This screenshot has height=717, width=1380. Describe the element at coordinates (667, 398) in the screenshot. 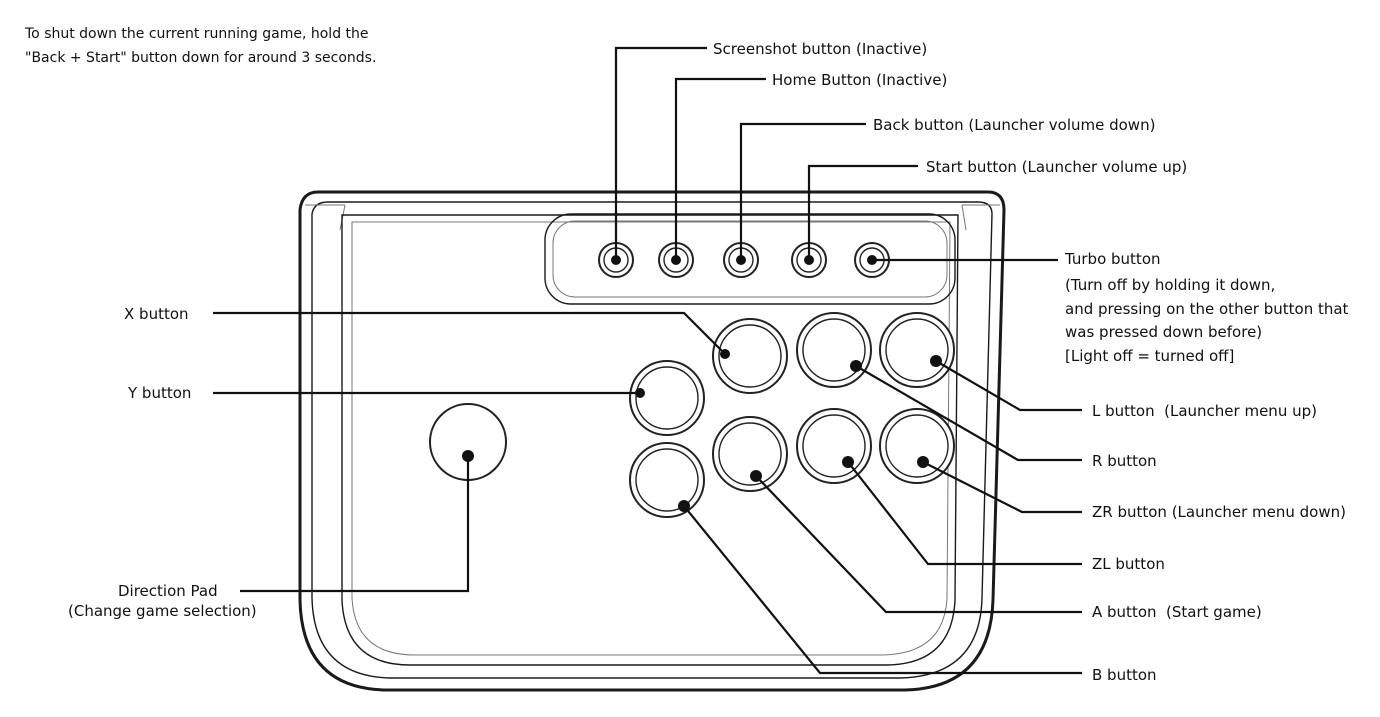

I see `y-button` at that location.